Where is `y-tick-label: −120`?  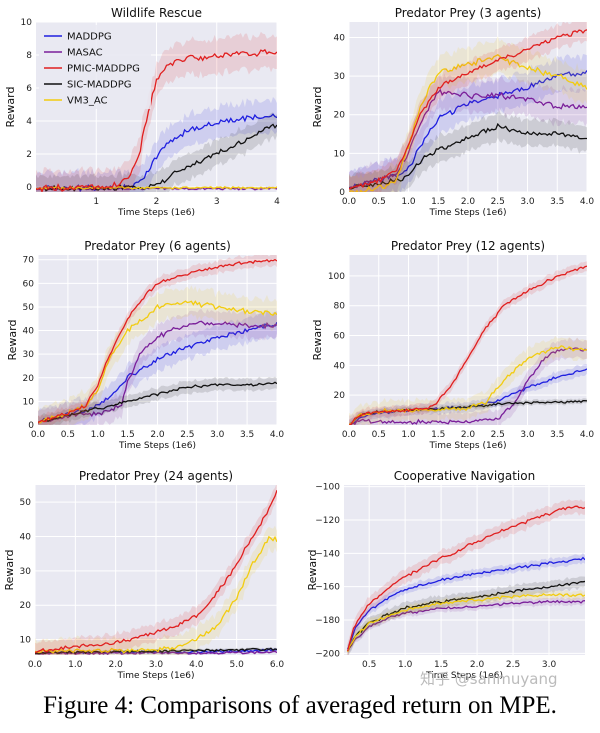
y-tick-label: −120 is located at coordinates (327, 521).